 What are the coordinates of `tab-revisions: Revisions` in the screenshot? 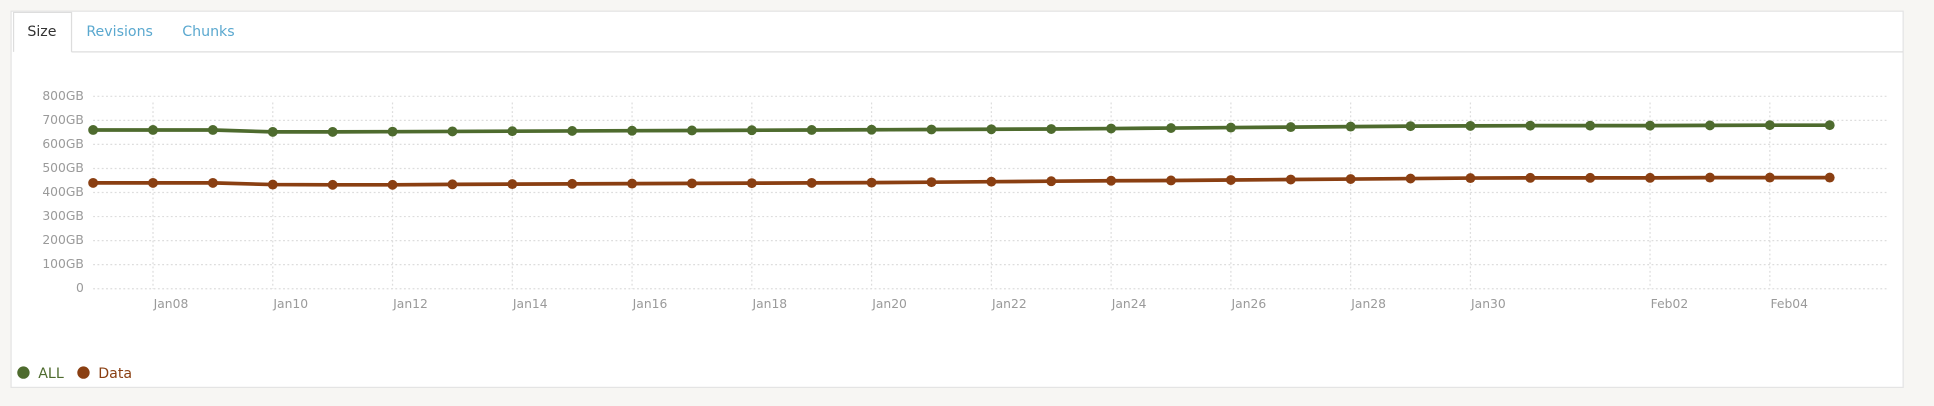 It's located at (119, 32).